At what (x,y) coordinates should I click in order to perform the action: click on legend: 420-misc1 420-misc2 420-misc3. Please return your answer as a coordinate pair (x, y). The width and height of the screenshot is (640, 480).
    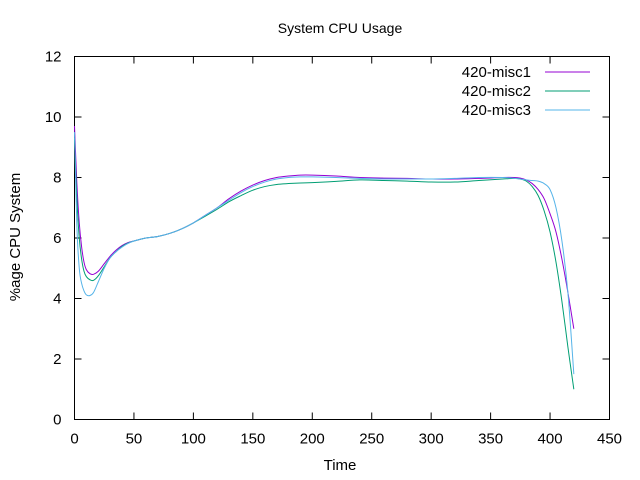
    Looking at the image, I should click on (526, 91).